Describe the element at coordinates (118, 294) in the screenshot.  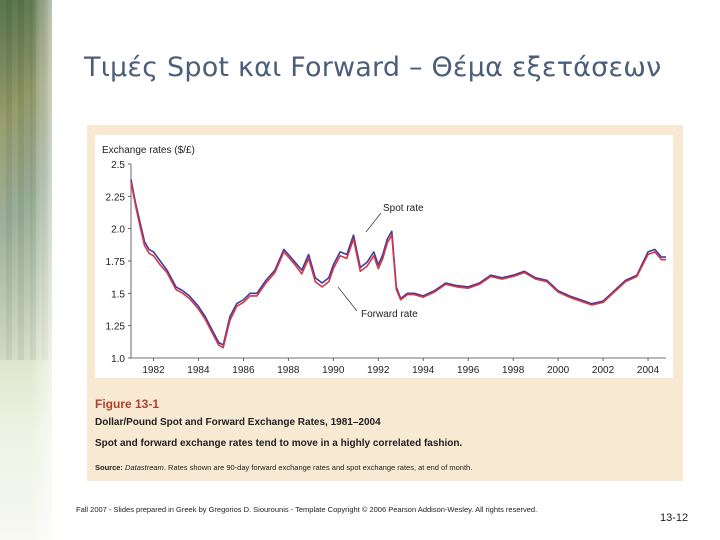
I see `y-tick-label: 1.5` at that location.